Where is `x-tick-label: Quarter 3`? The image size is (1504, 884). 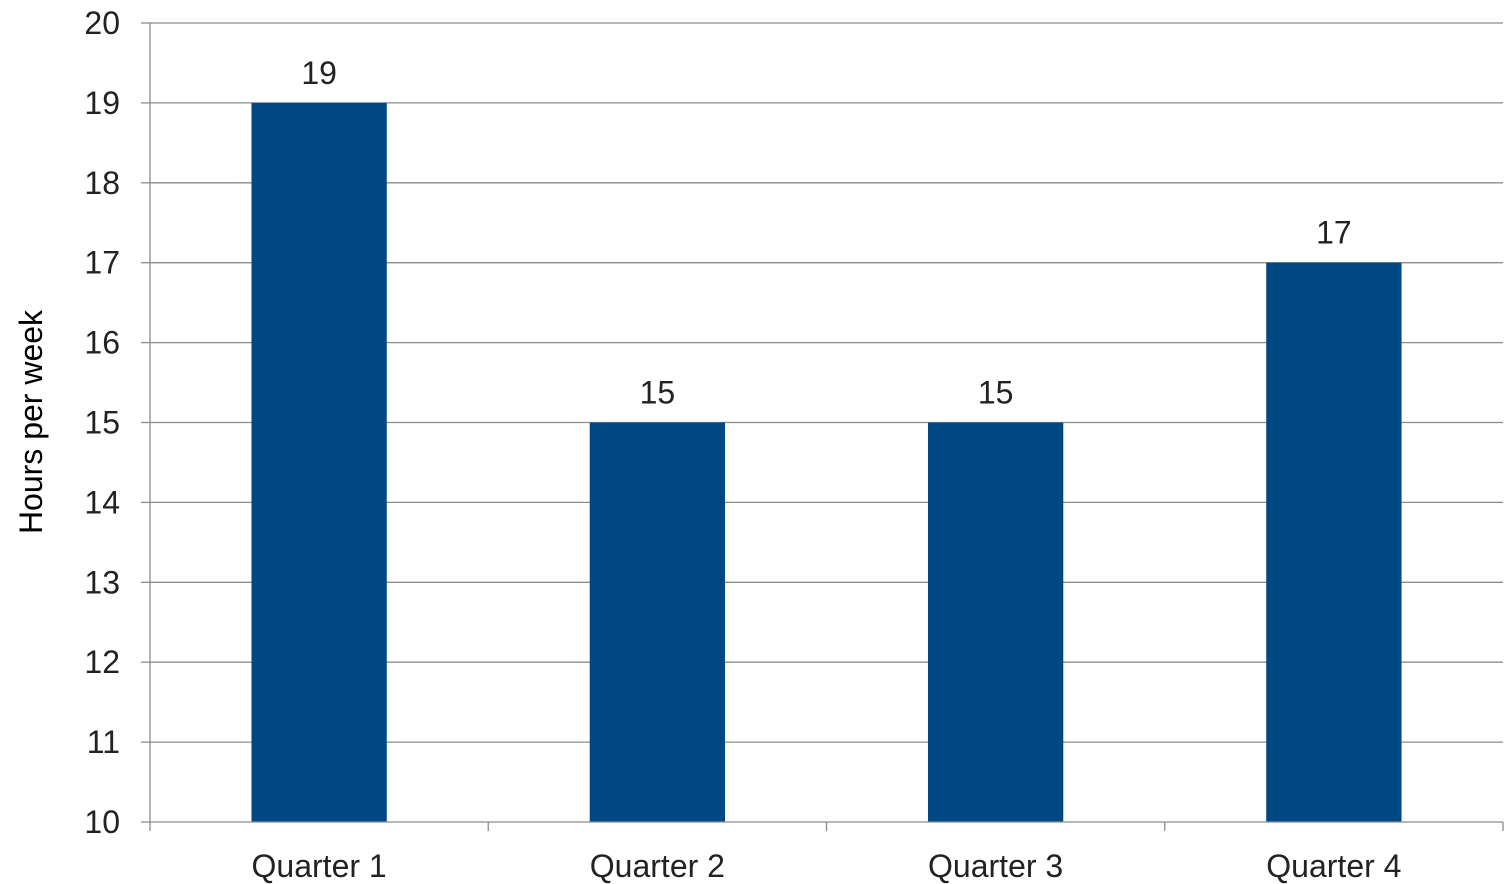
x-tick-label: Quarter 3 is located at coordinates (995, 866).